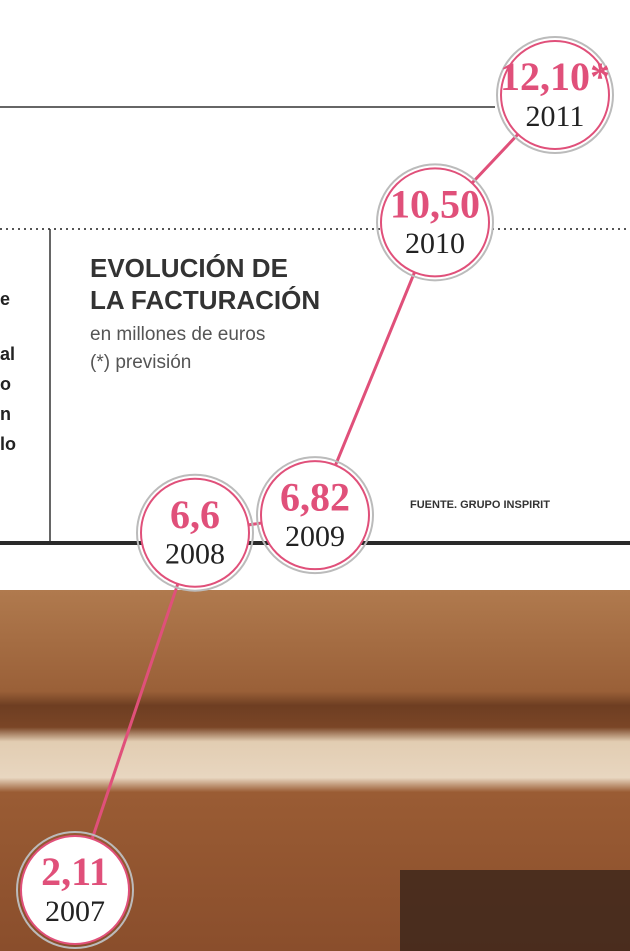 The height and width of the screenshot is (951, 630). I want to click on text-fragment: al, so click(7, 354).